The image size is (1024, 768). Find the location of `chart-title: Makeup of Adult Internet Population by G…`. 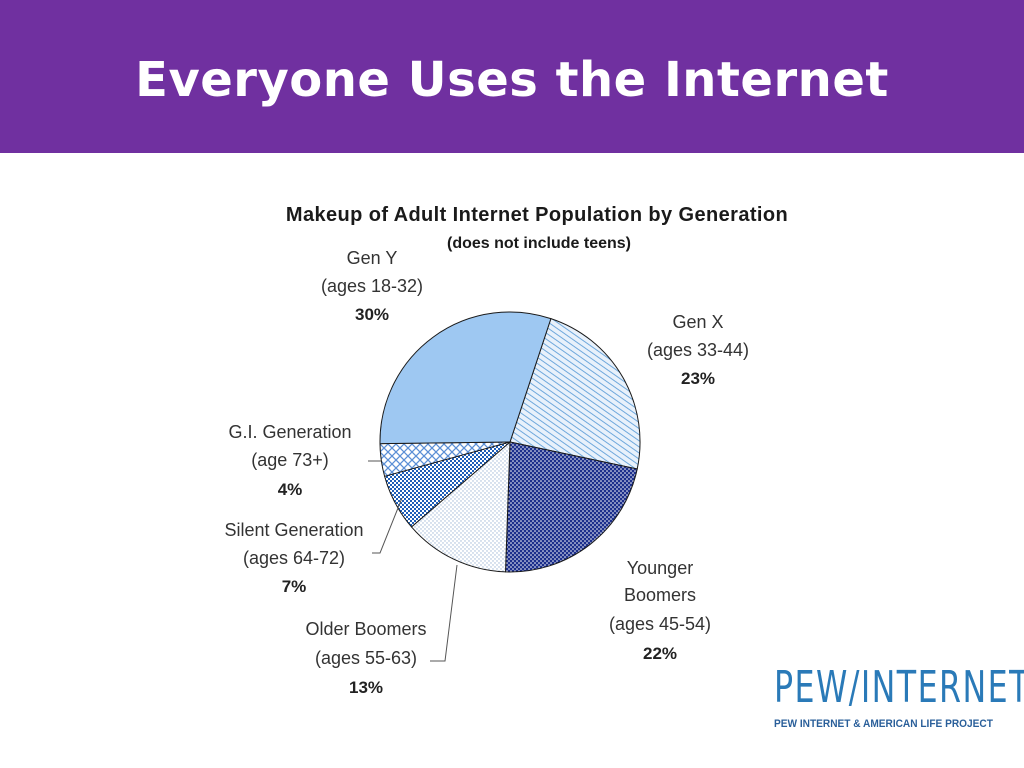

chart-title: Makeup of Adult Internet Population by G… is located at coordinates (537, 215).